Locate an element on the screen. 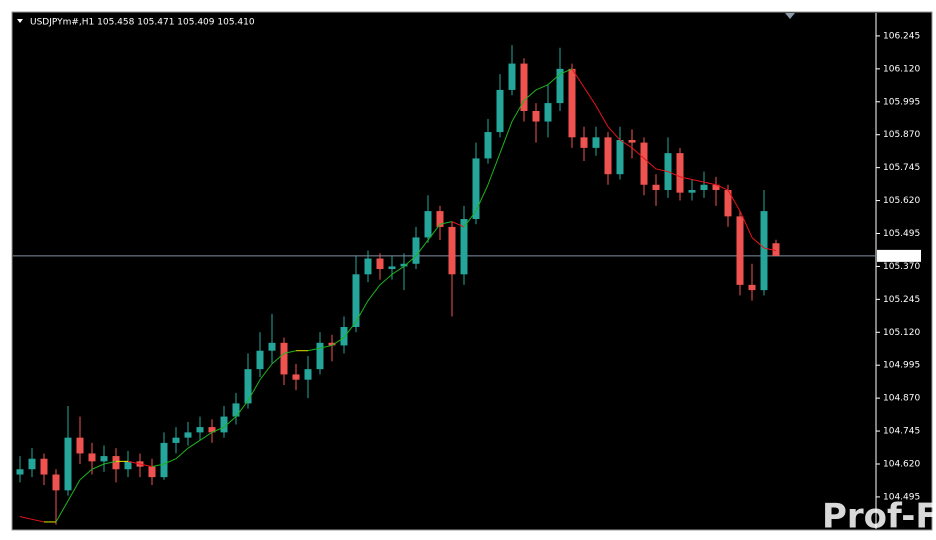  y-tick-label: 104.995 is located at coordinates (901, 366).